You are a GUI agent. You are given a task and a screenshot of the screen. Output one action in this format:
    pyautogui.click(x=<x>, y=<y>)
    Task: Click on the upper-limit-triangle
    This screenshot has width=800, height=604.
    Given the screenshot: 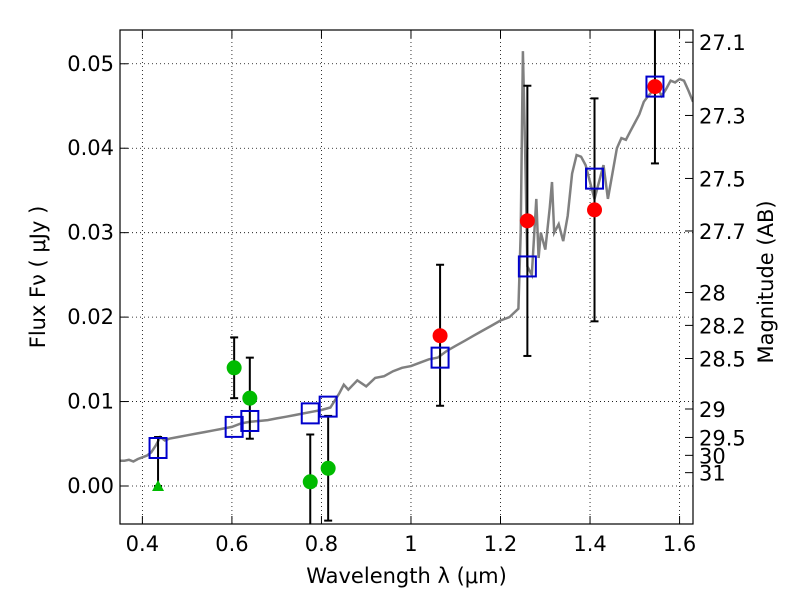 What is the action you would take?
    pyautogui.click(x=158, y=485)
    